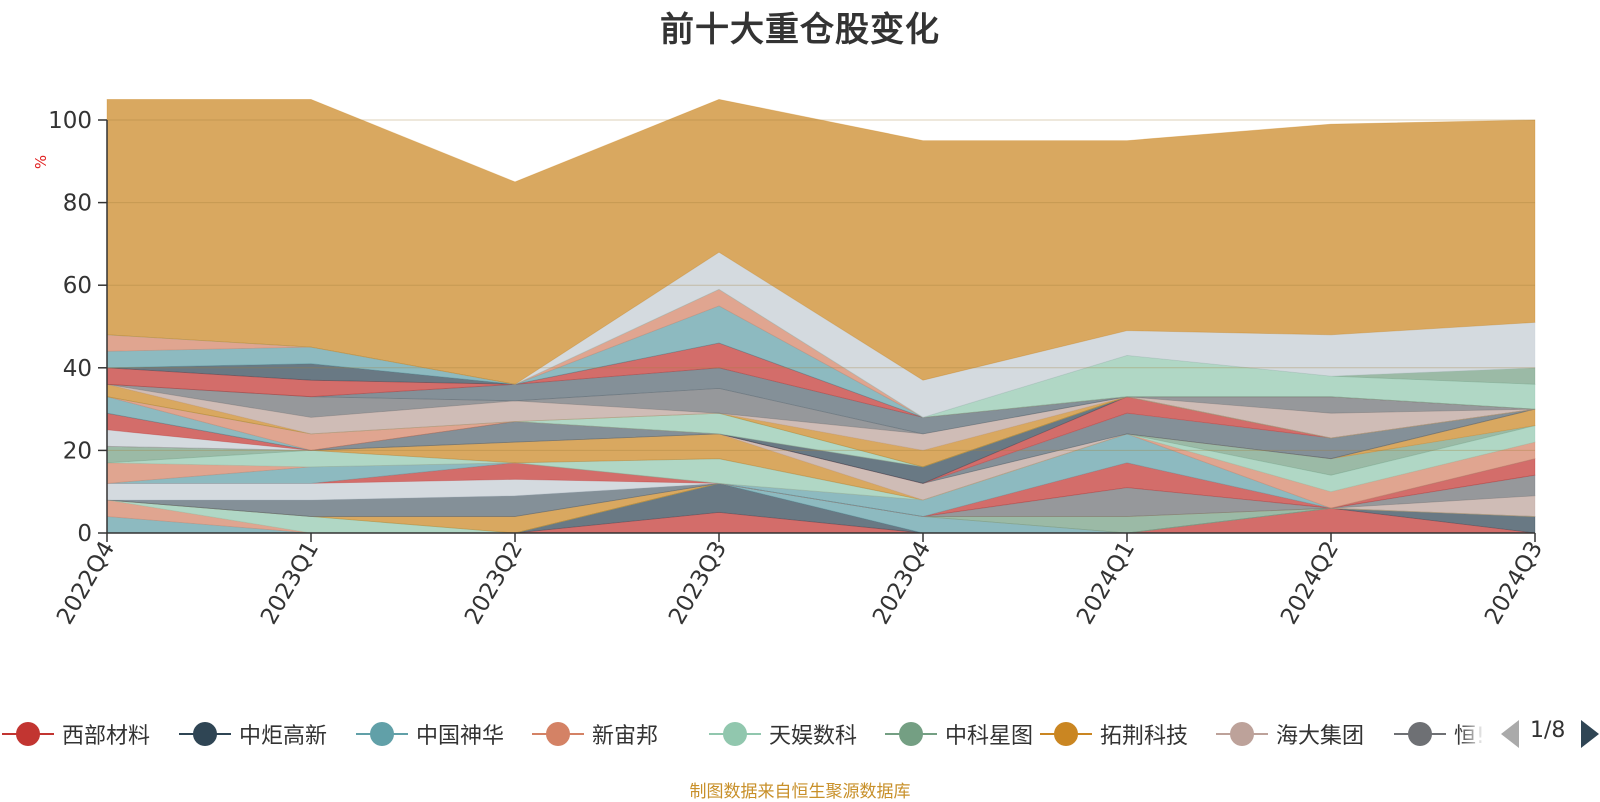 This screenshot has height=802, width=1600. What do you see at coordinates (1144, 736) in the screenshot?
I see `legend-label: 拓荆科技` at bounding box center [1144, 736].